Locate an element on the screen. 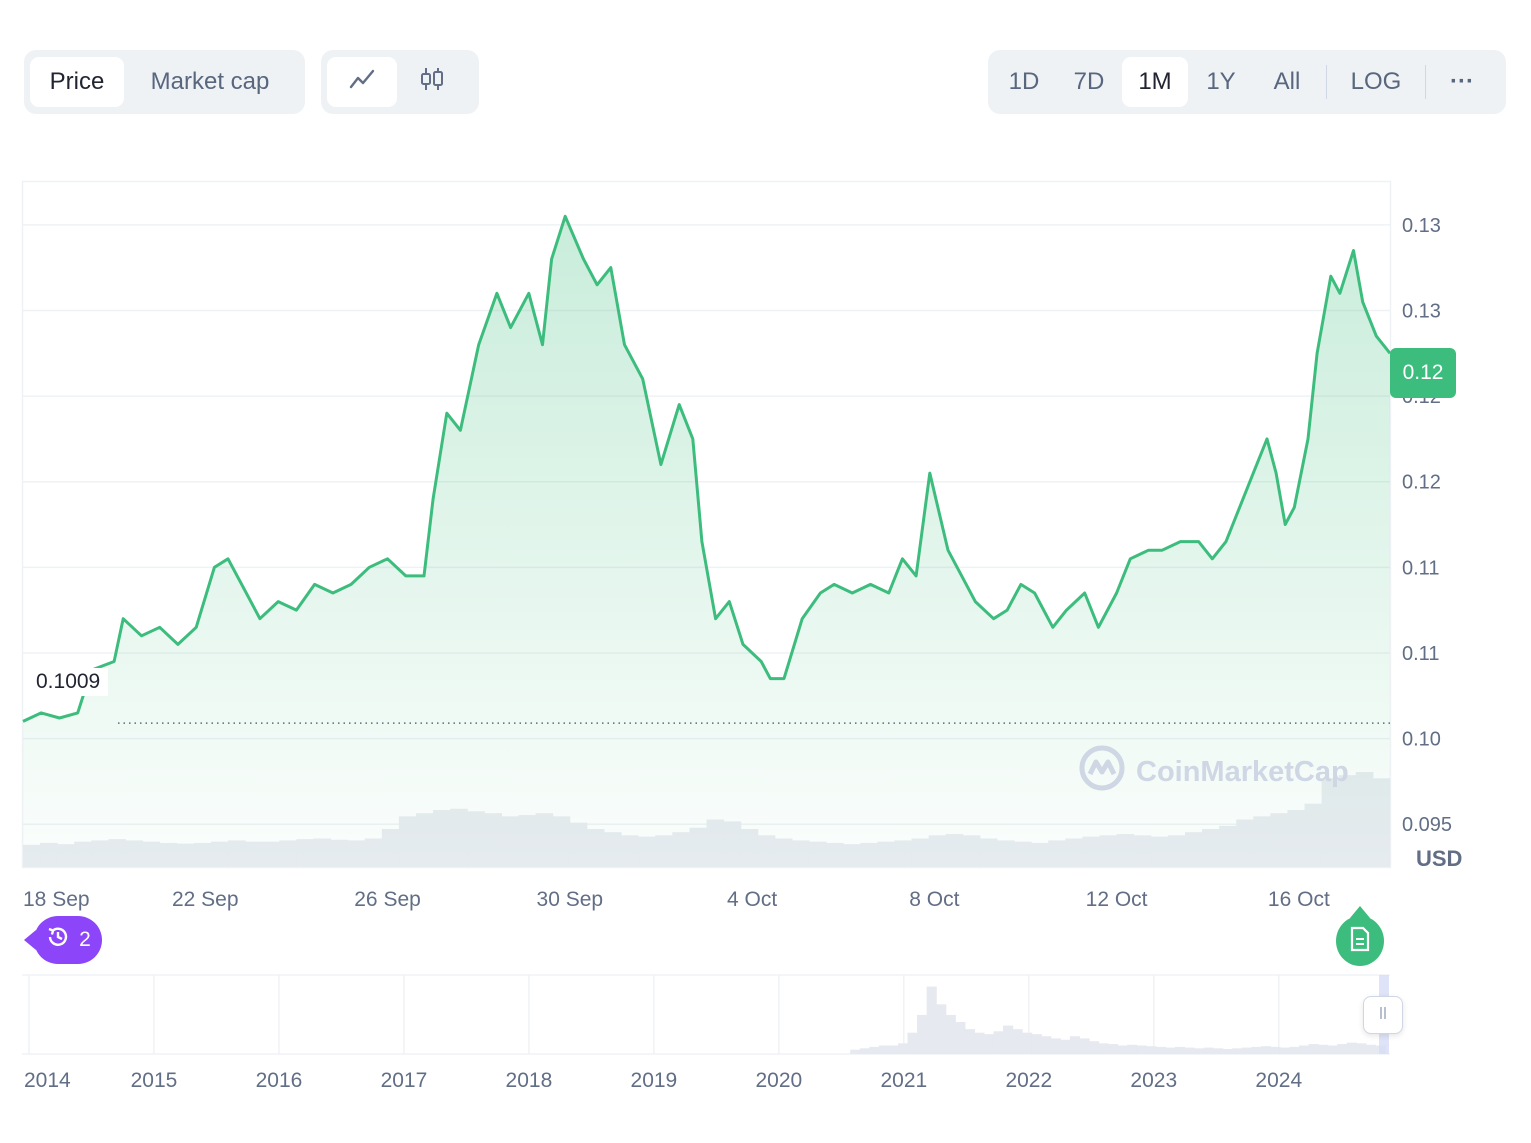 Image resolution: width=1531 pixels, height=1143 pixels. navigator-year-label: 2022 is located at coordinates (1028, 1080).